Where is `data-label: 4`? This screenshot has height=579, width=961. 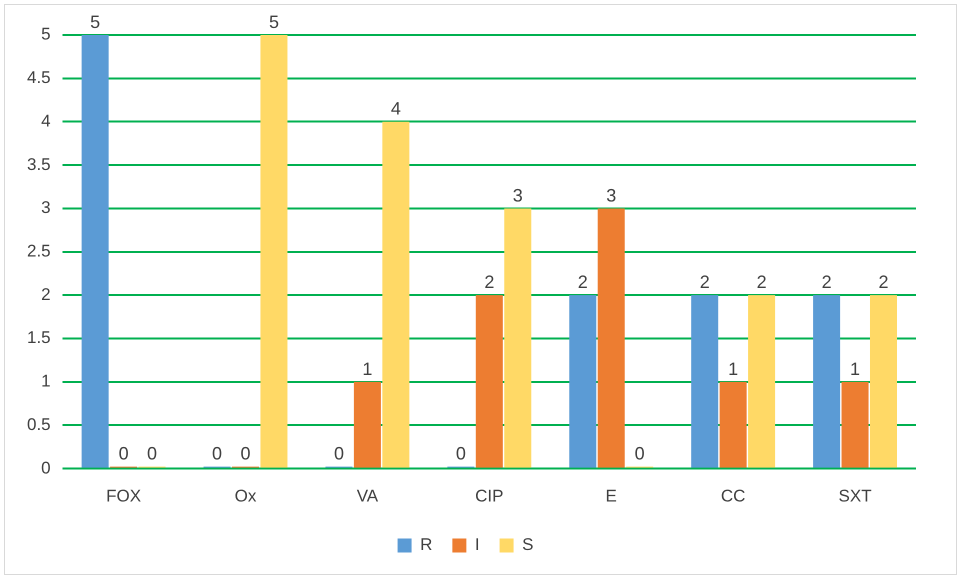 data-label: 4 is located at coordinates (395, 108).